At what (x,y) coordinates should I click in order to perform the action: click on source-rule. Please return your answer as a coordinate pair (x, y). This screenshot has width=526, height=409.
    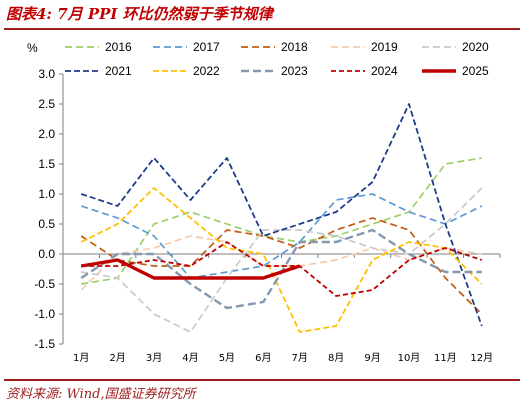
    Looking at the image, I should click on (262, 380).